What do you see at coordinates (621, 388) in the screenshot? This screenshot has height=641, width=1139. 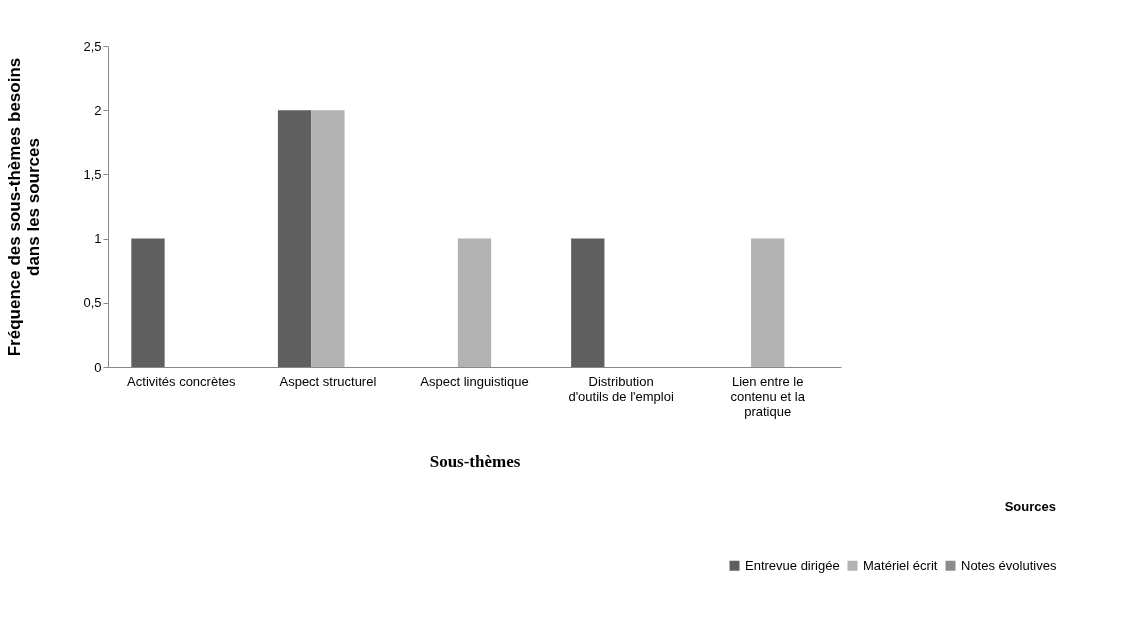 I see `x-tick-label: Distribution d'outils de l'emploi` at bounding box center [621, 388].